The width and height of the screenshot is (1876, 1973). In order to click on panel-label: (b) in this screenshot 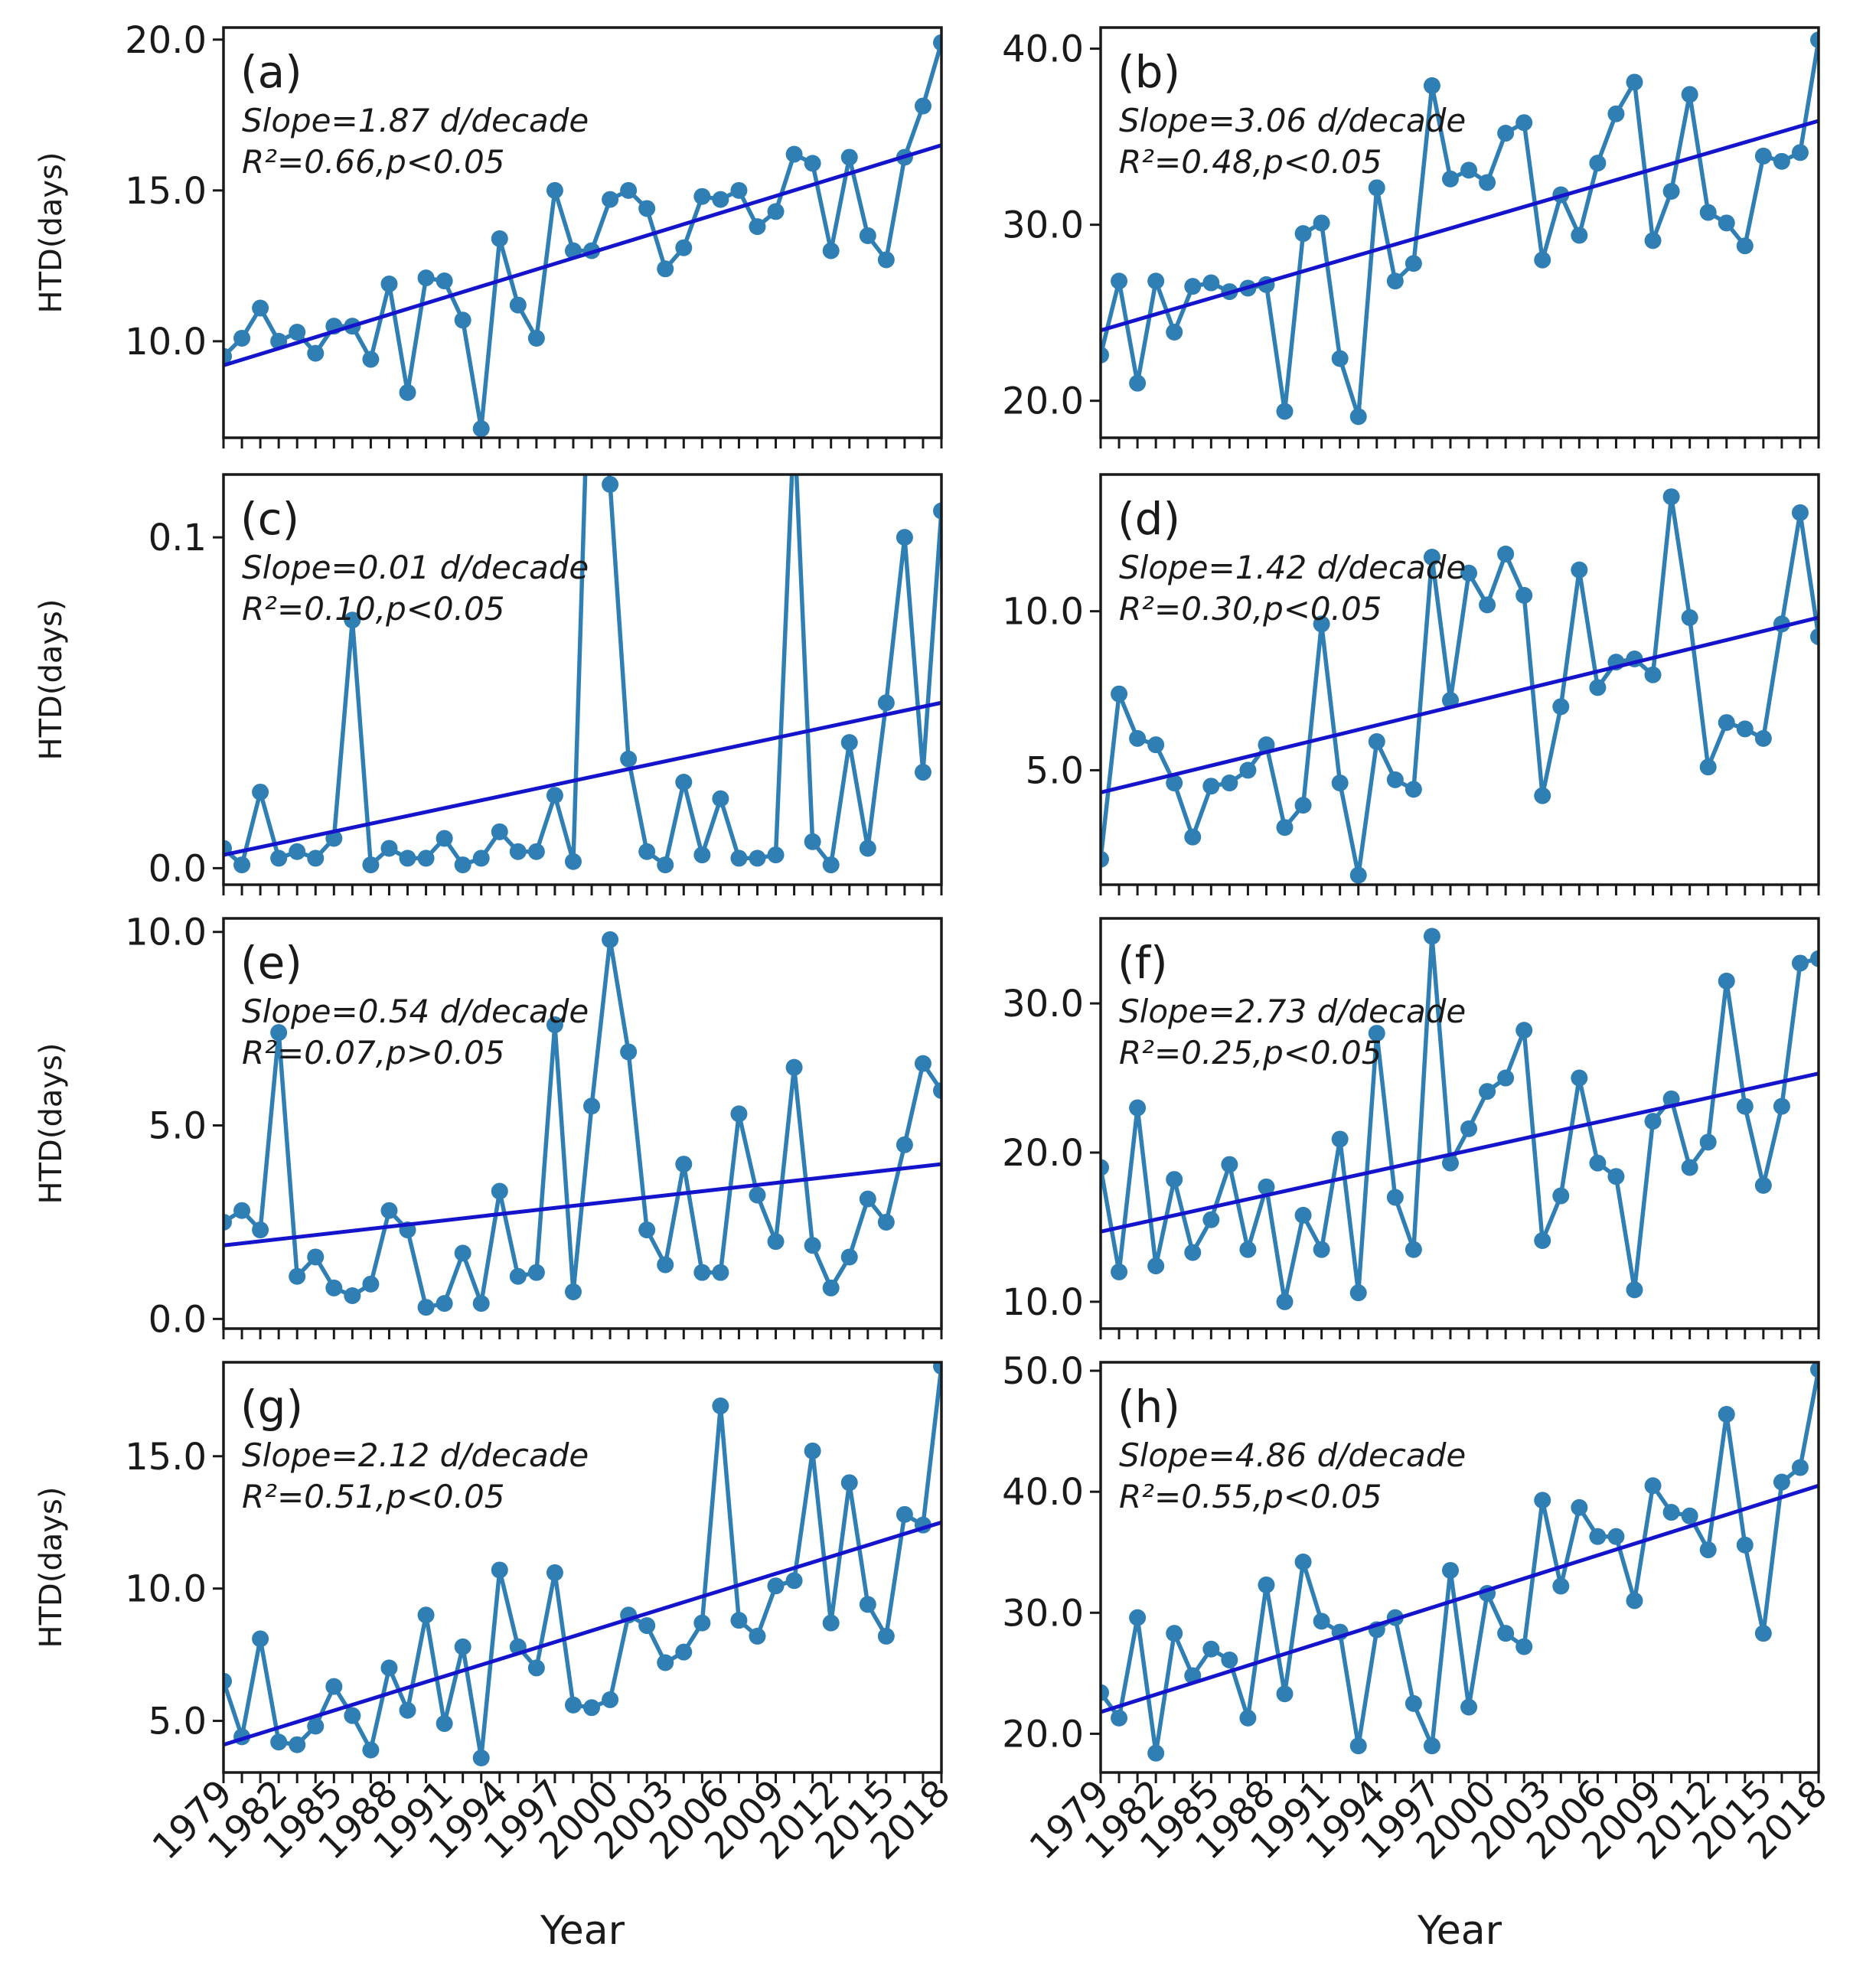, I will do `click(1148, 72)`.